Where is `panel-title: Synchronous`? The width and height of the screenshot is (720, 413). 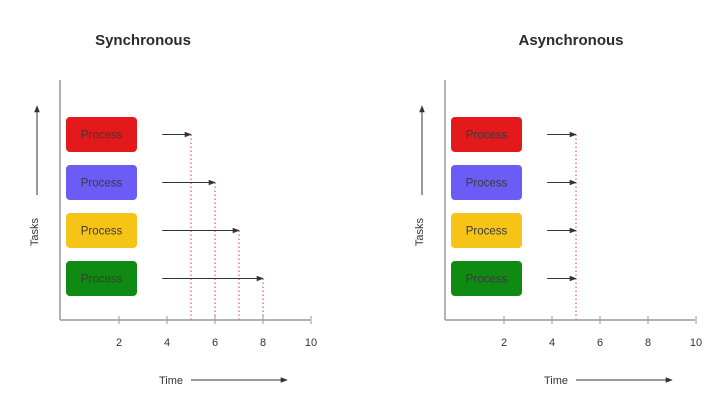 panel-title: Synchronous is located at coordinates (143, 40).